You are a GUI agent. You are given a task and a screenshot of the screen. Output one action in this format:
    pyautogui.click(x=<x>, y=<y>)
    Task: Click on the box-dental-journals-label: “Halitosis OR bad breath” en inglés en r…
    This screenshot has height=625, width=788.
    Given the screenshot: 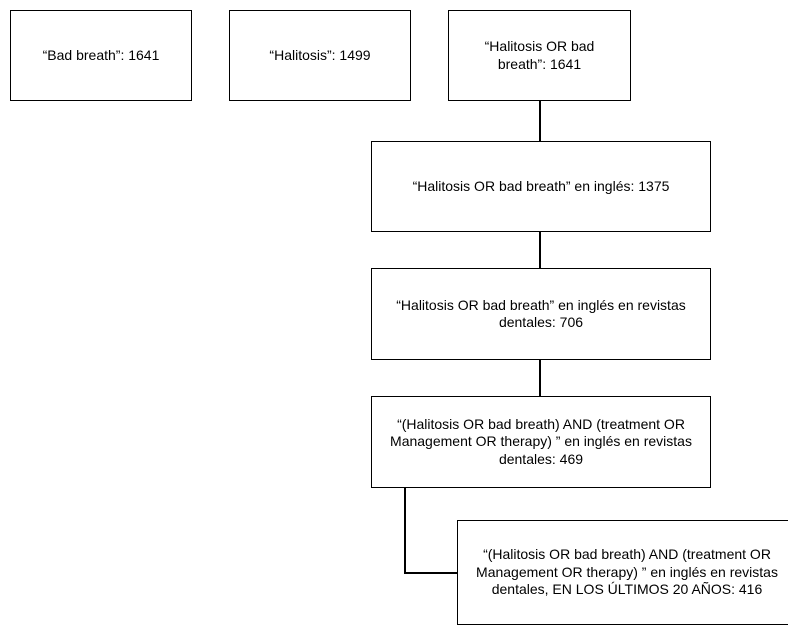 What is the action you would take?
    pyautogui.click(x=541, y=313)
    